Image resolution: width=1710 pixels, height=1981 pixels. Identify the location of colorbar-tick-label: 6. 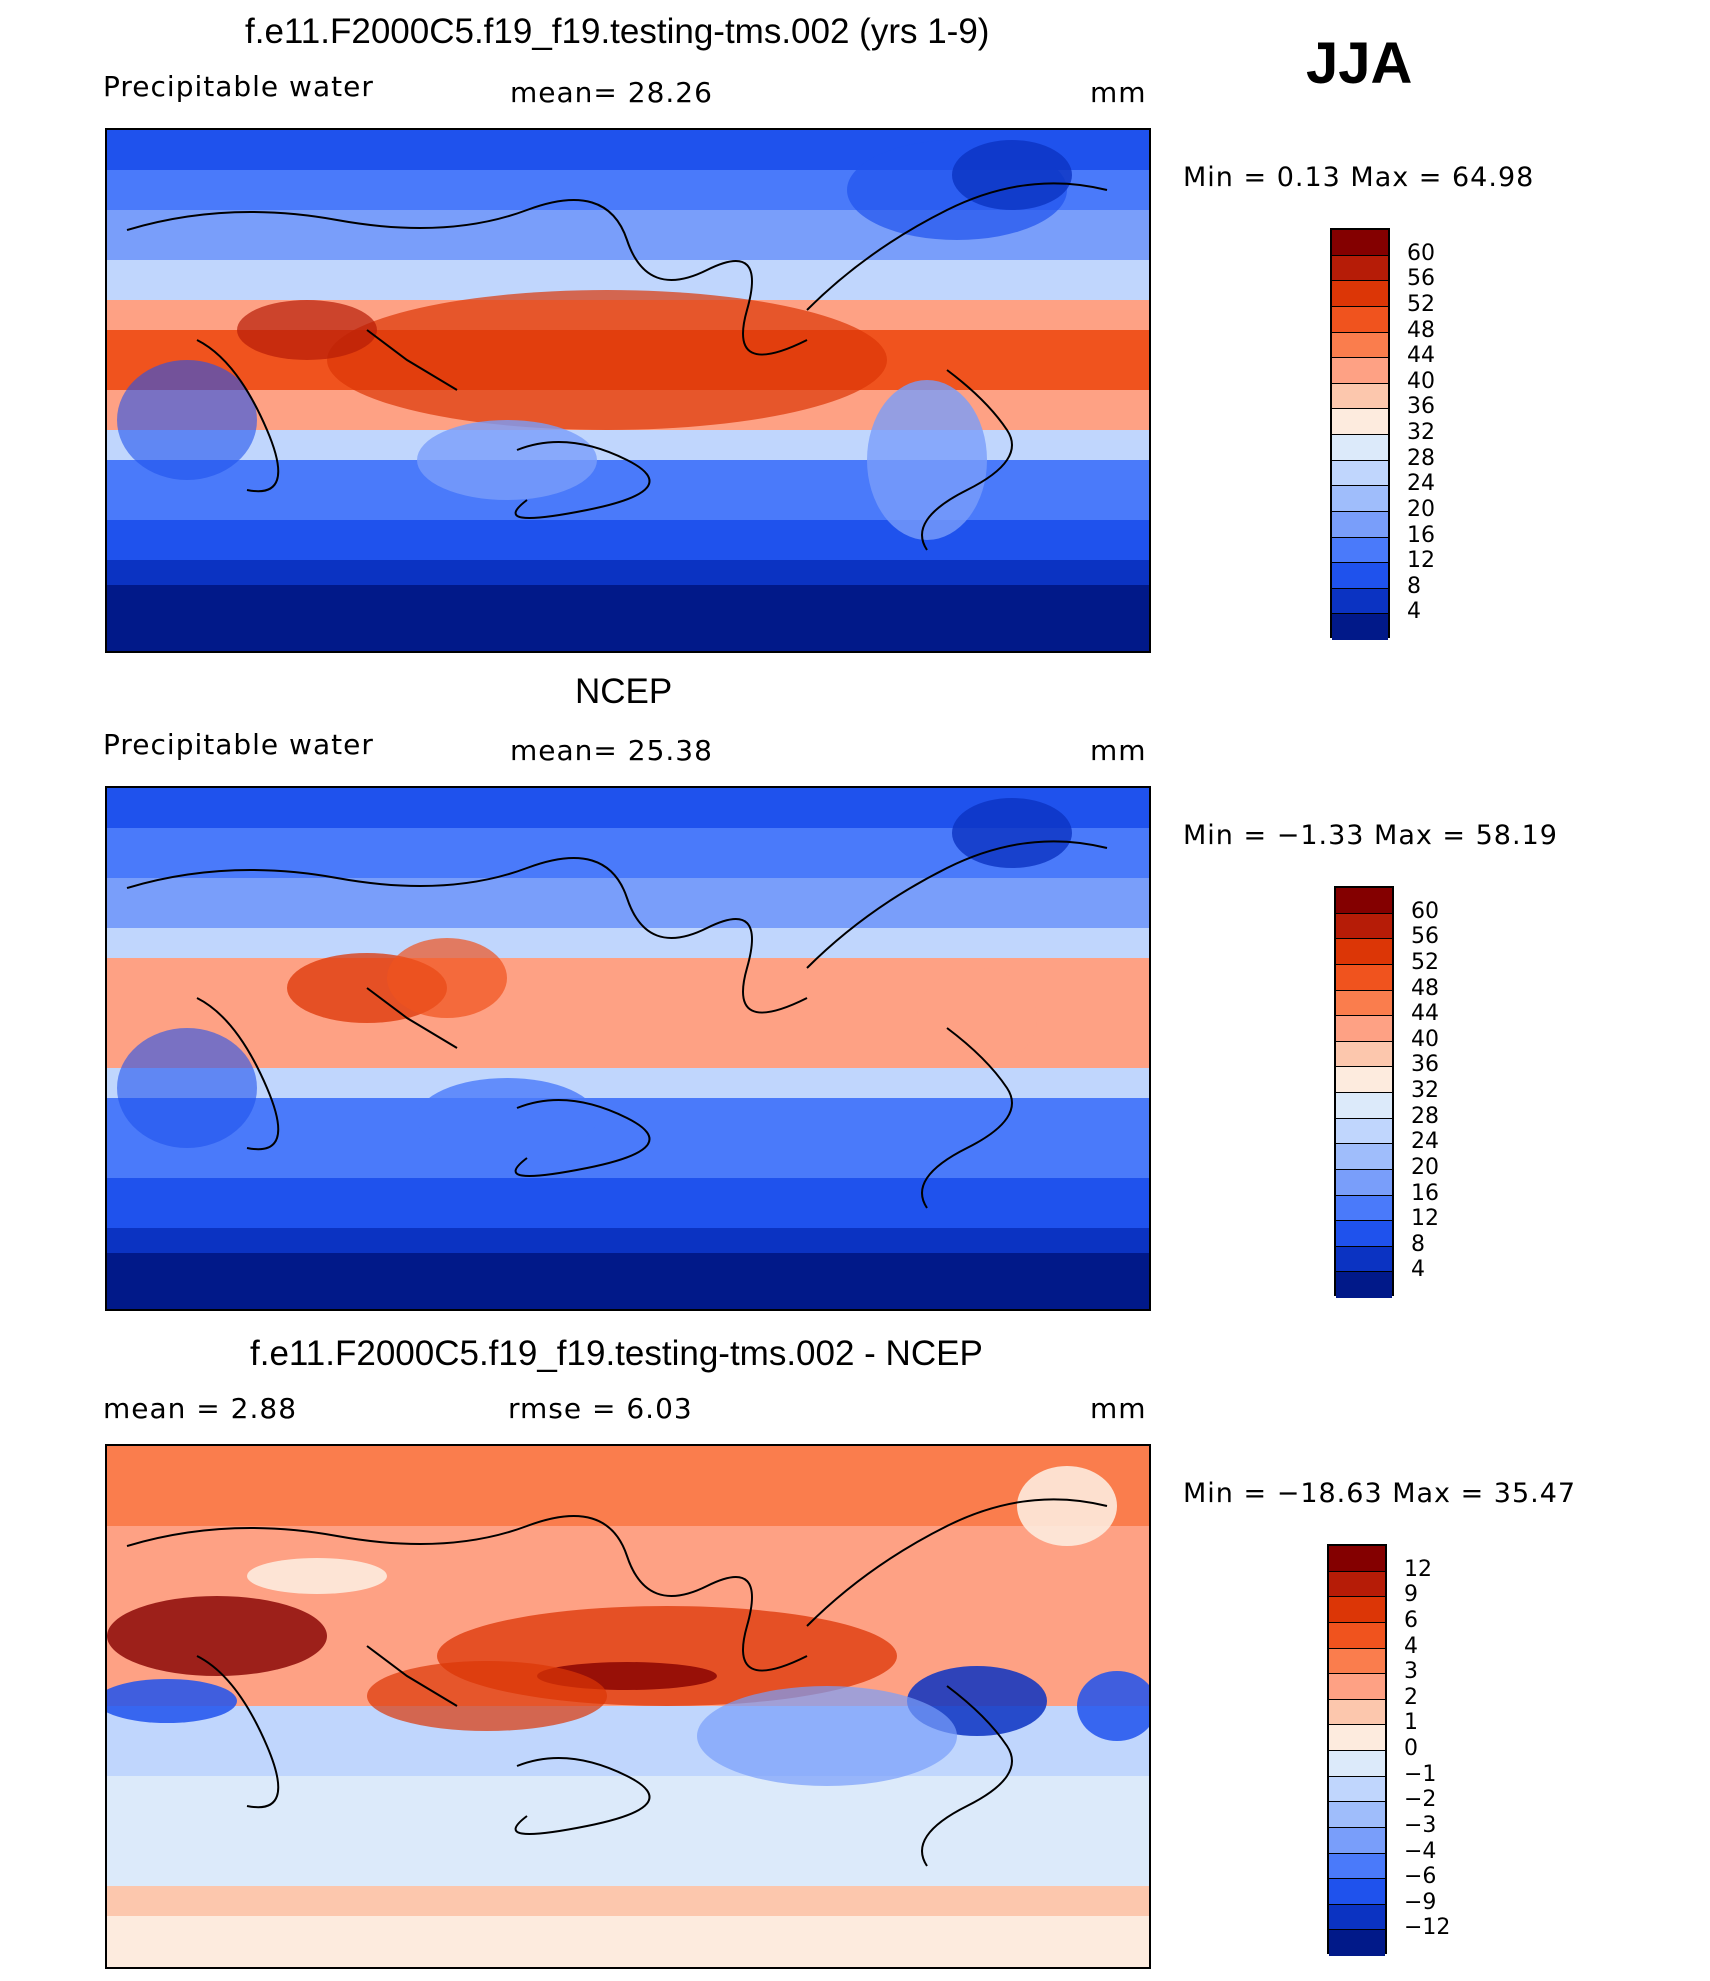
(1411, 1620).